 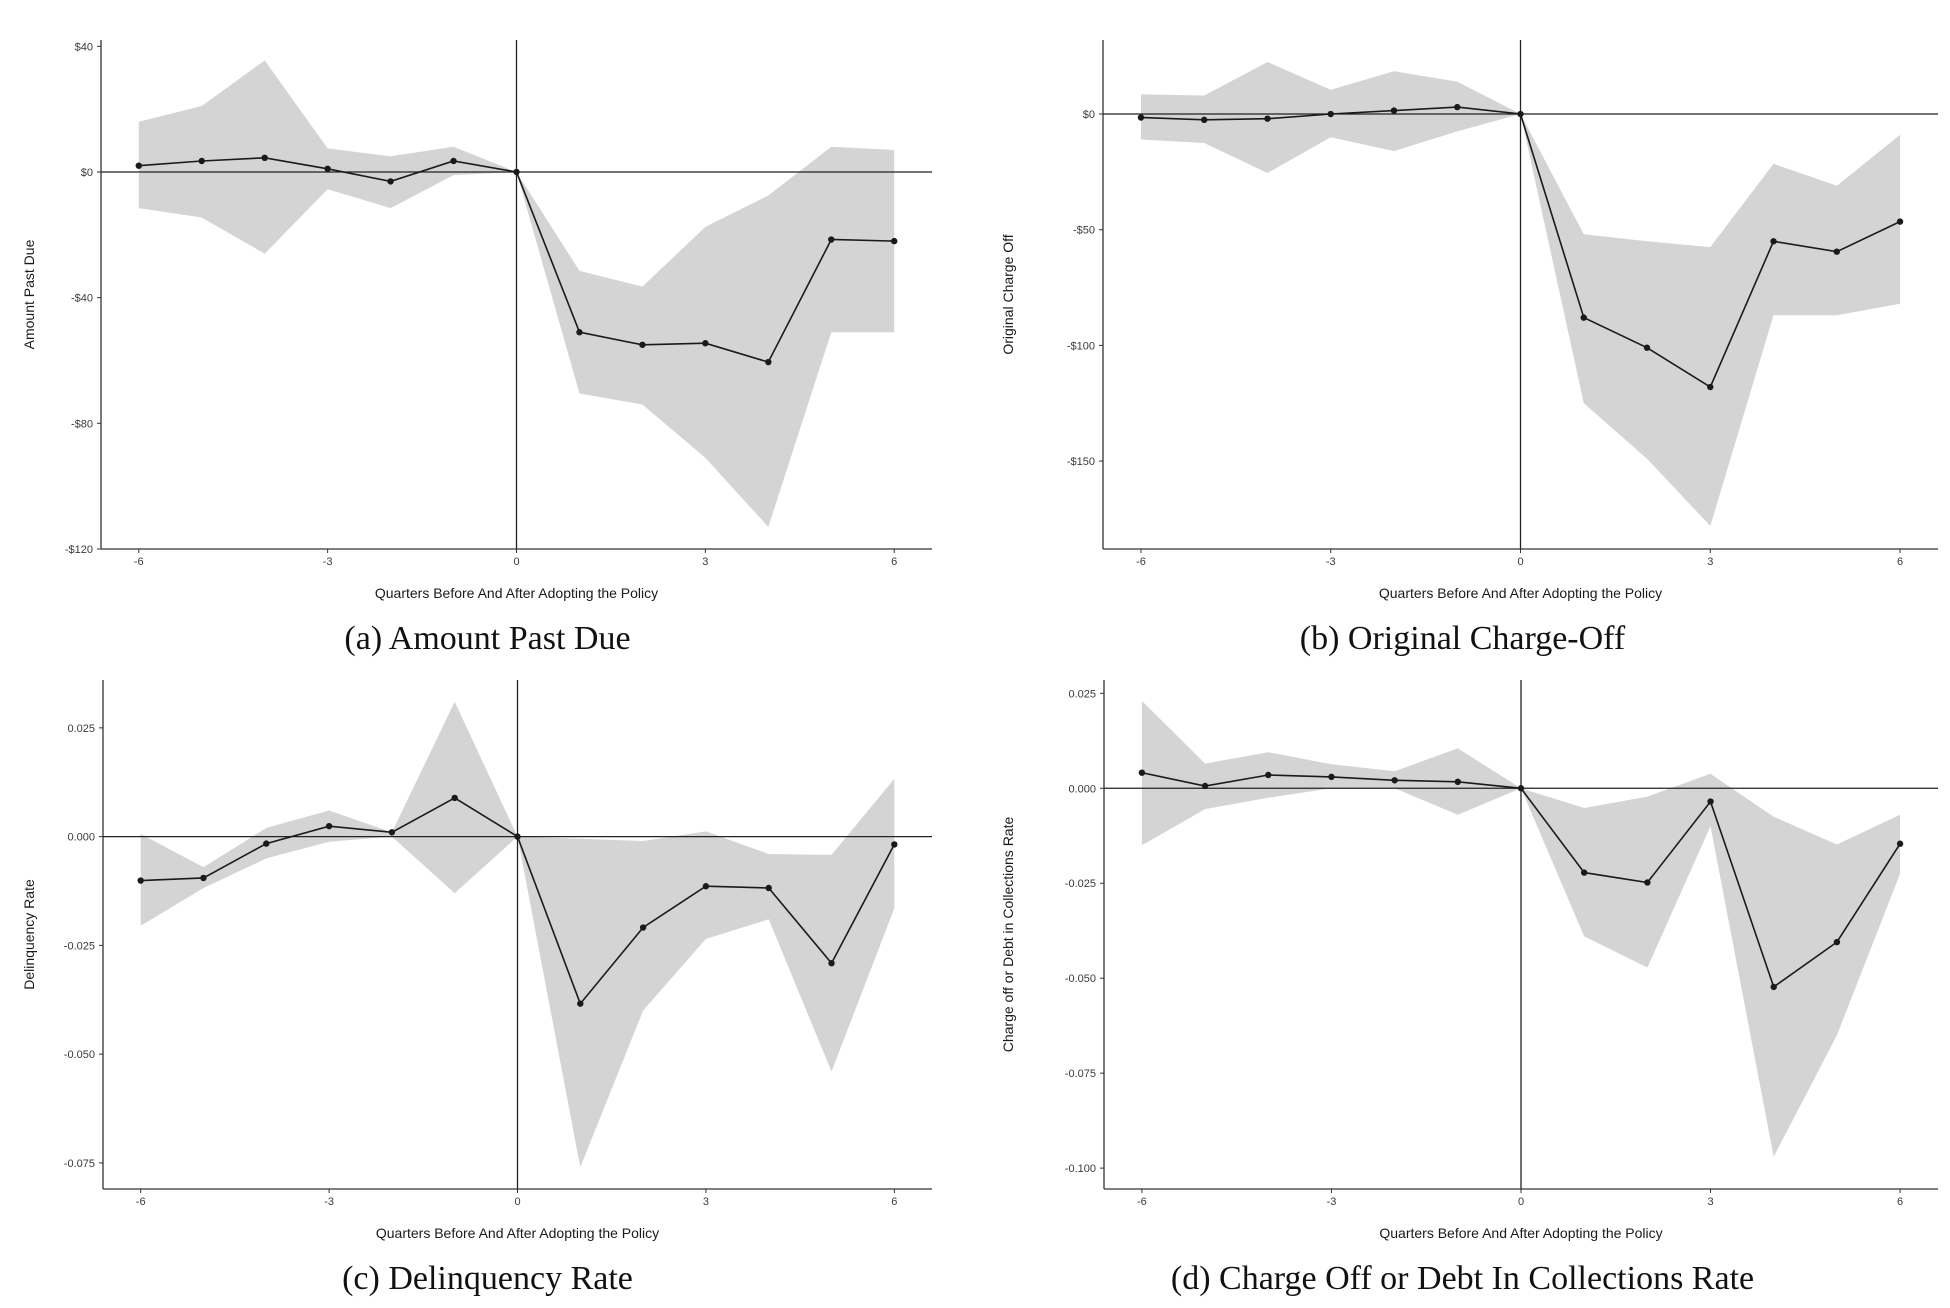 What do you see at coordinates (81, 838) in the screenshot?
I see `y-tick-label: 0.000` at bounding box center [81, 838].